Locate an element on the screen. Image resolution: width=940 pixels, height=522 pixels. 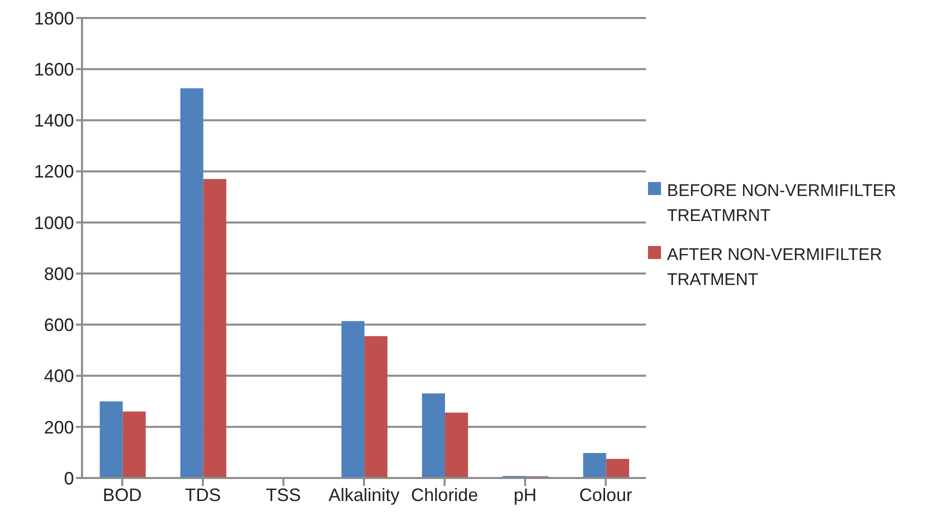
y-tick-label: 400 is located at coordinates (59, 376).